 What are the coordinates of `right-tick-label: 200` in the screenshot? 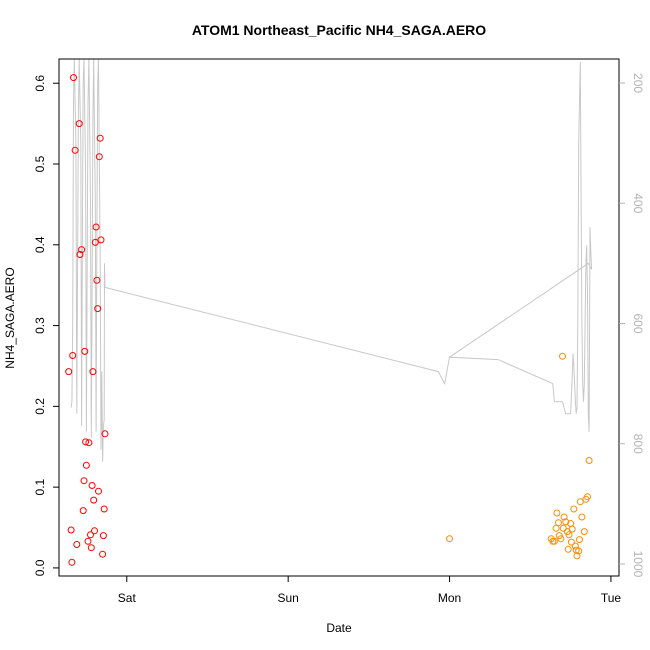 It's located at (638, 83).